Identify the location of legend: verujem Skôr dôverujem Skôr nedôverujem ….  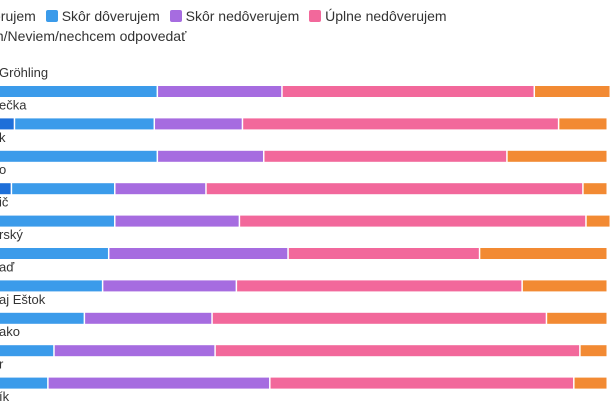
(307, 26).